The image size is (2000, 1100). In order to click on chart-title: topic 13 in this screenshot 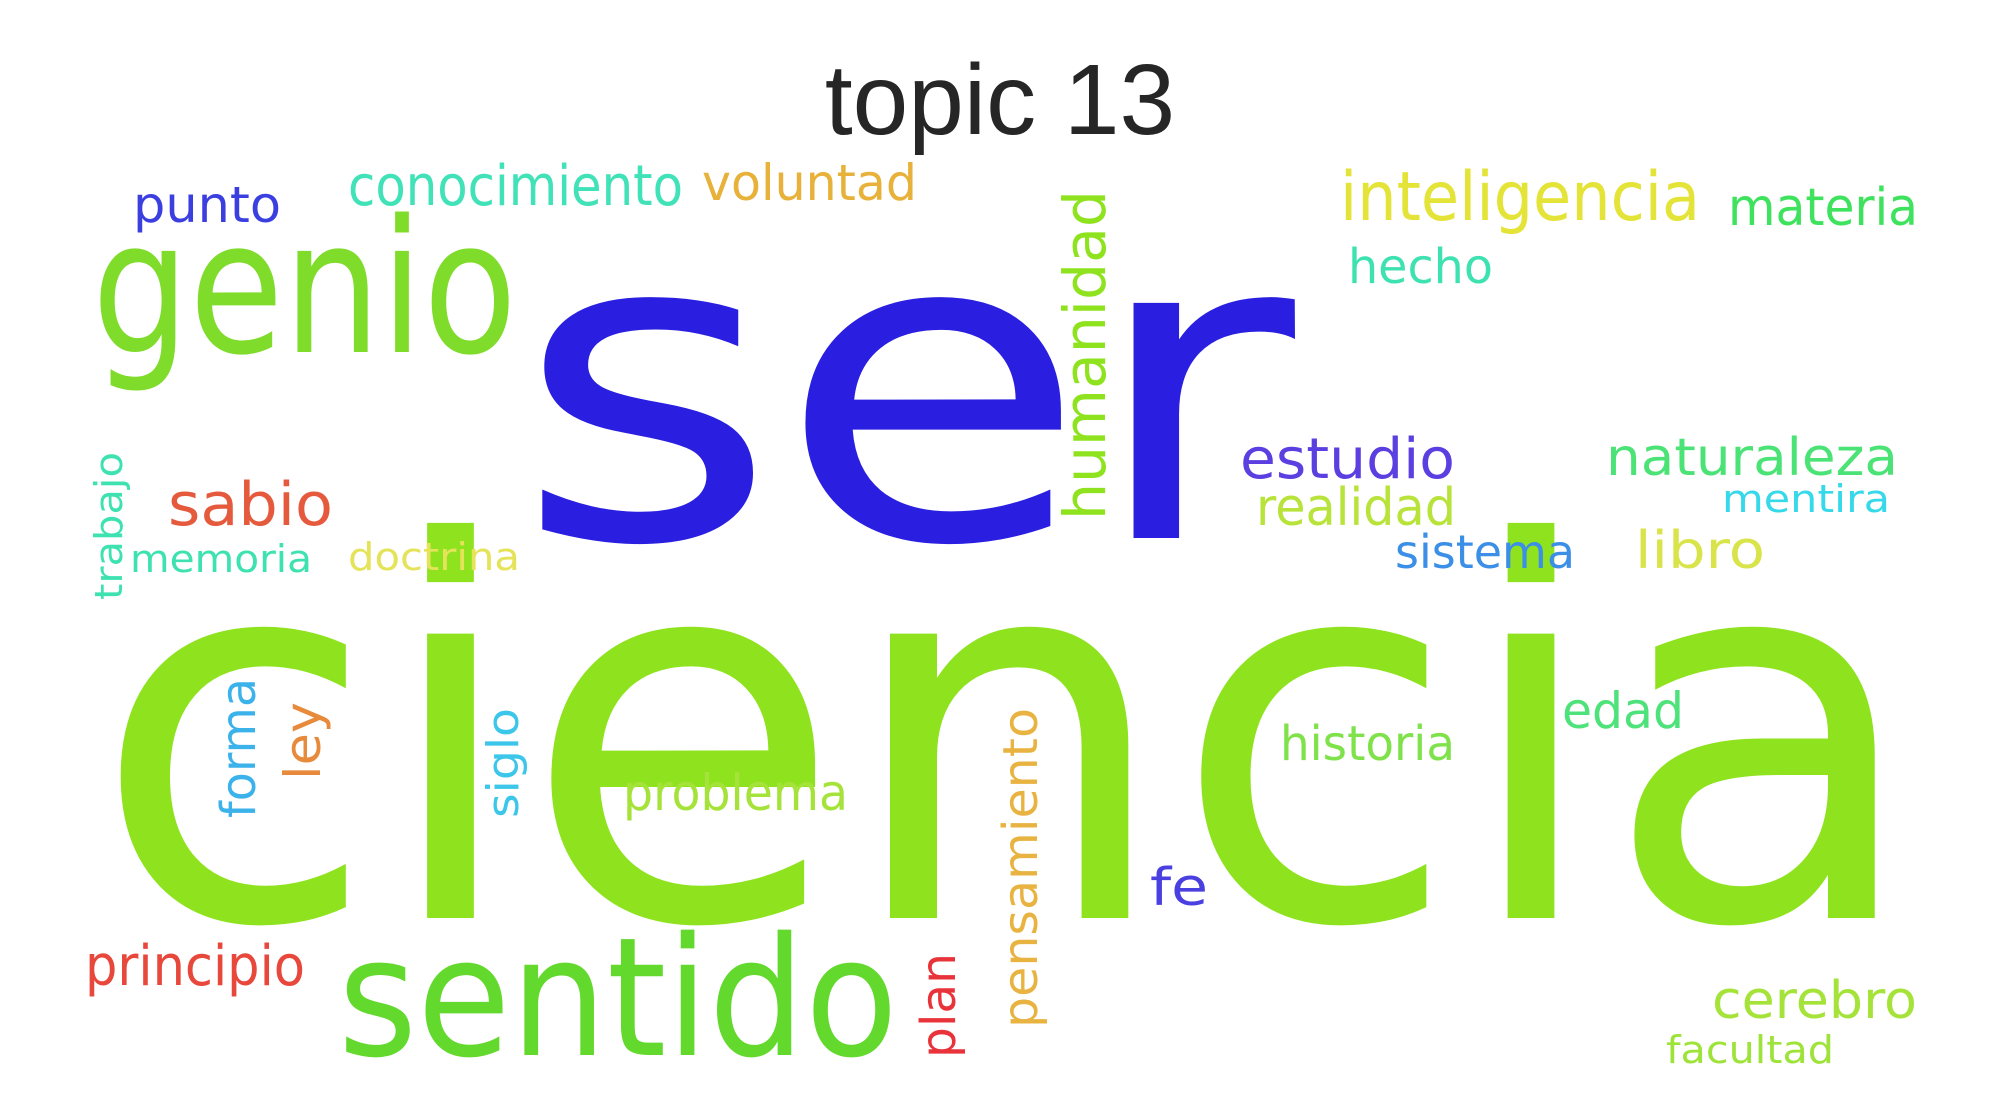, I will do `click(1000, 100)`.